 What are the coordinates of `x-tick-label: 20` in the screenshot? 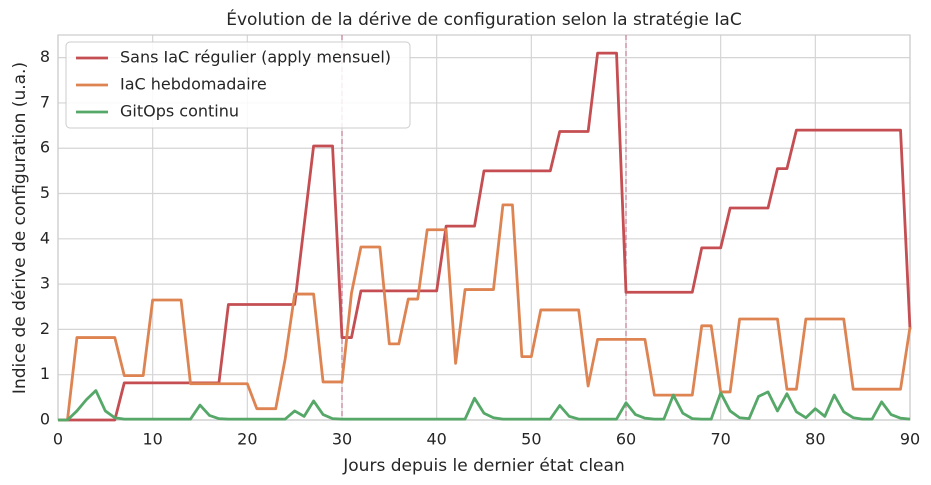 It's located at (247, 439).